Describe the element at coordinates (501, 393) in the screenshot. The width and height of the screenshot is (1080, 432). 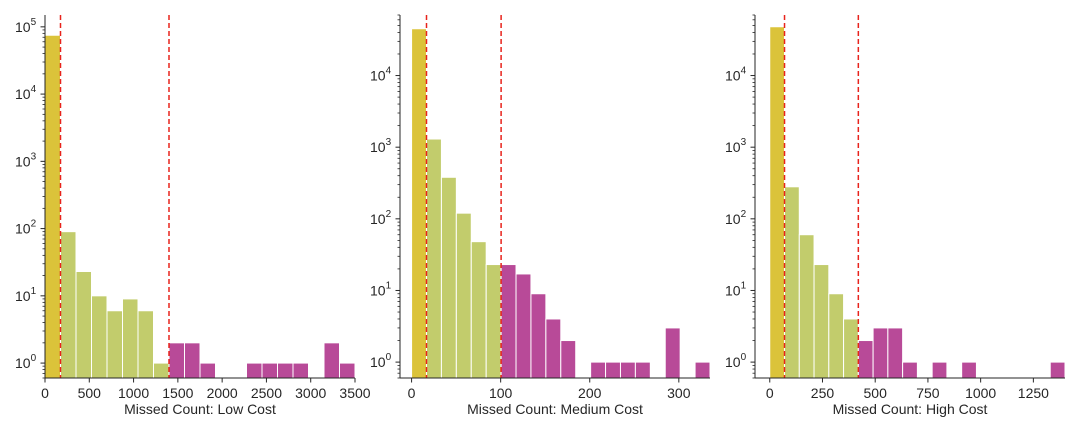
I see `x-tick-label: 100` at that location.